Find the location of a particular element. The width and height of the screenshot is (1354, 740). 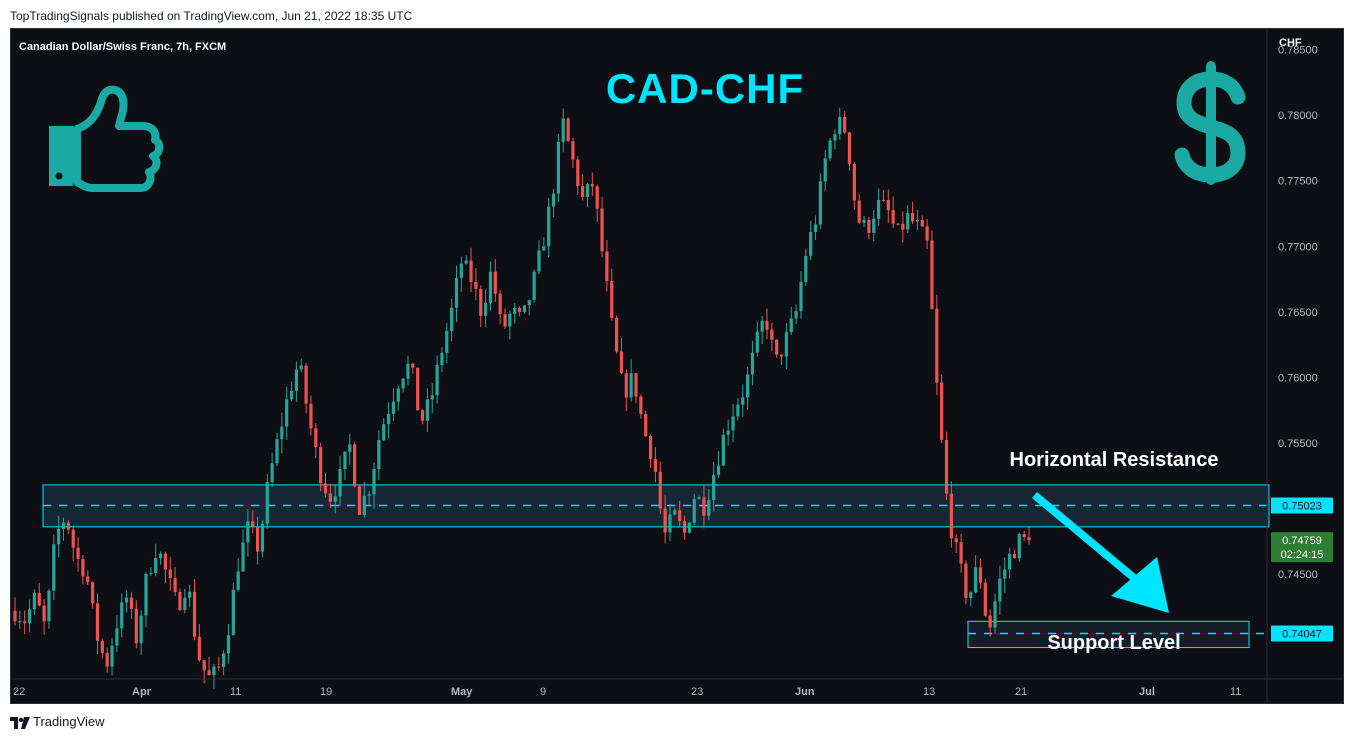

time-tick-label: Jun is located at coordinates (805, 692).